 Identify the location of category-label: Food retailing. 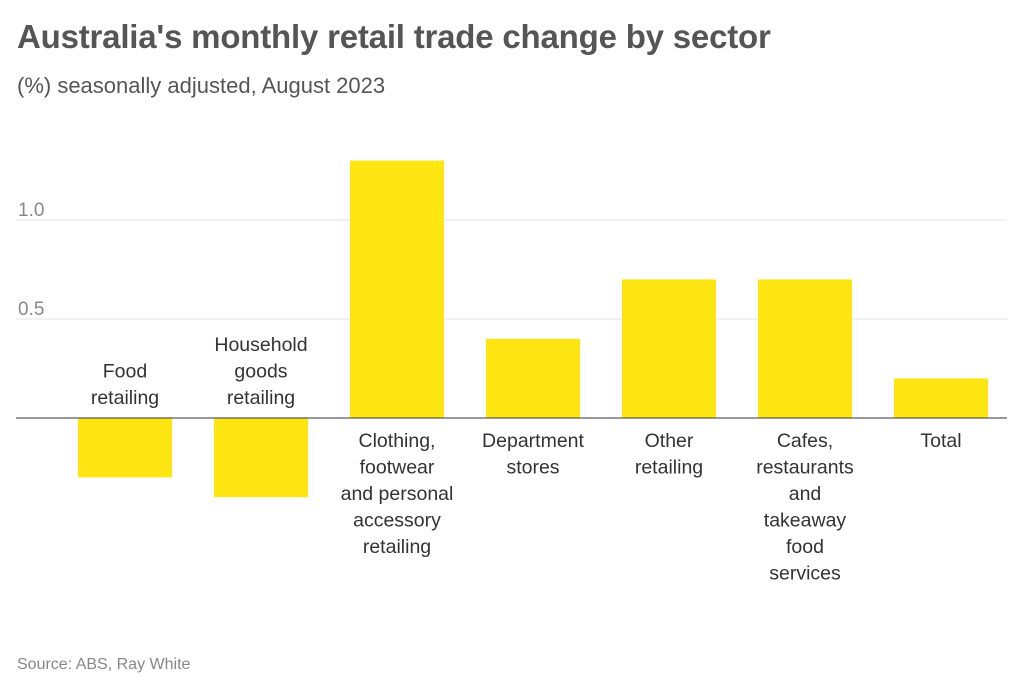
(125, 385).